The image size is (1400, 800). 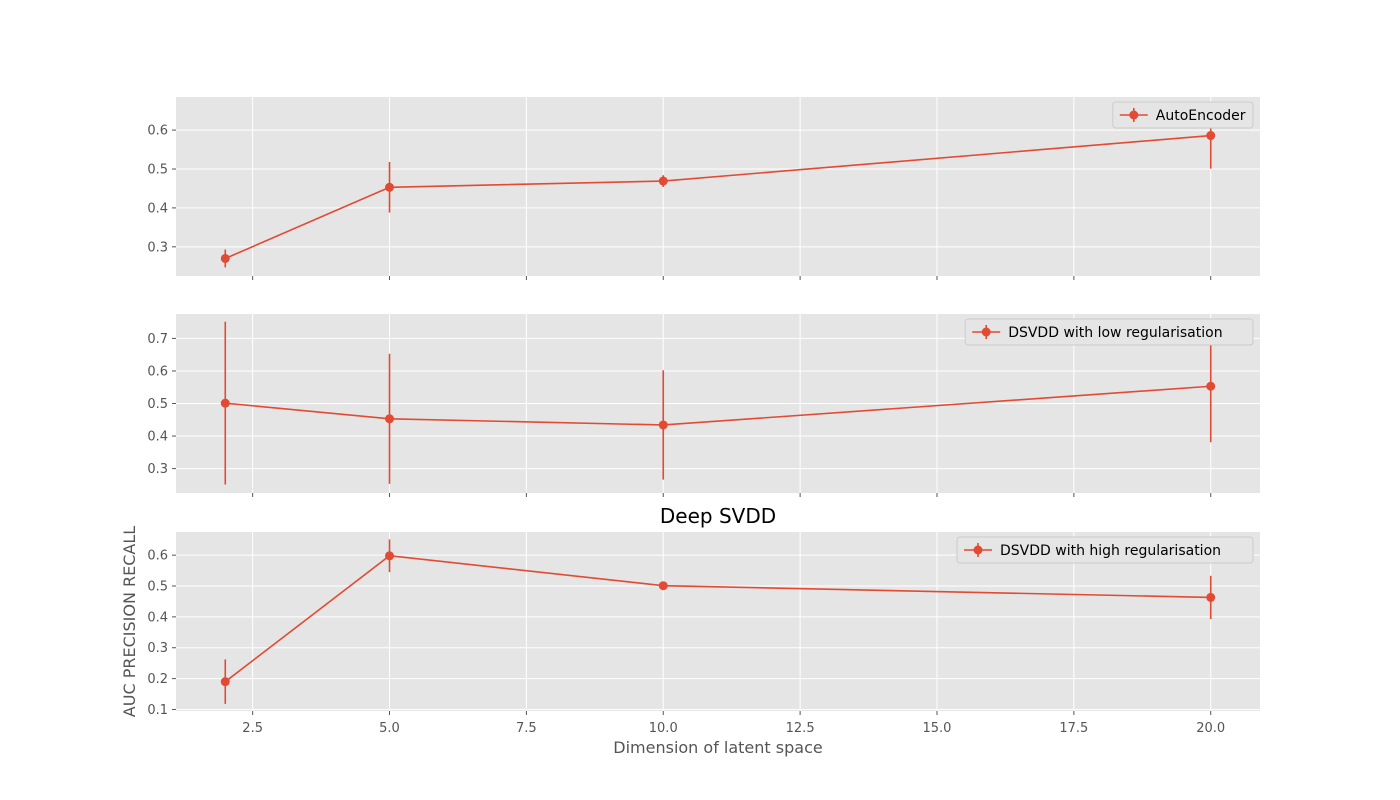 What do you see at coordinates (663, 728) in the screenshot?
I see `x-tick-label: 10.0` at bounding box center [663, 728].